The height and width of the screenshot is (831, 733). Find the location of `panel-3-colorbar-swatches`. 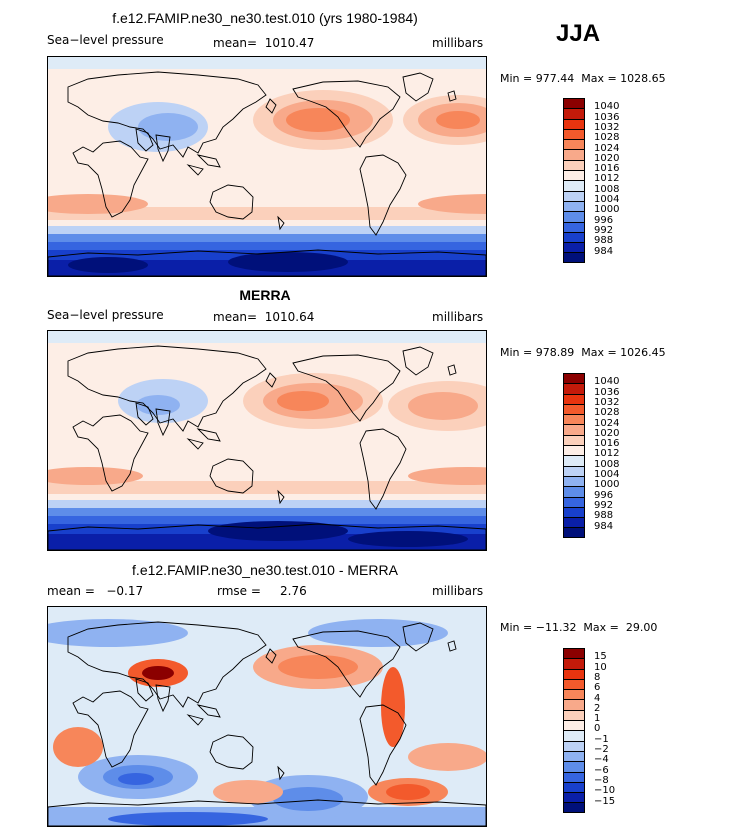

panel-3-colorbar-swatches is located at coordinates (574, 730).